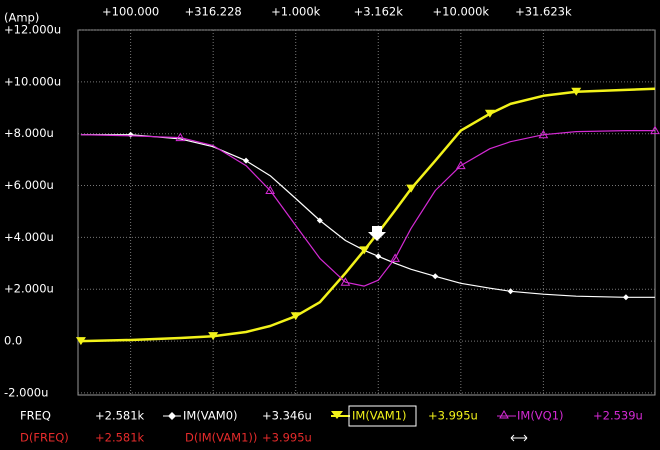 The width and height of the screenshot is (660, 450). Describe the element at coordinates (618, 416) in the screenshot. I see `cursor-value: +2.539u` at that location.